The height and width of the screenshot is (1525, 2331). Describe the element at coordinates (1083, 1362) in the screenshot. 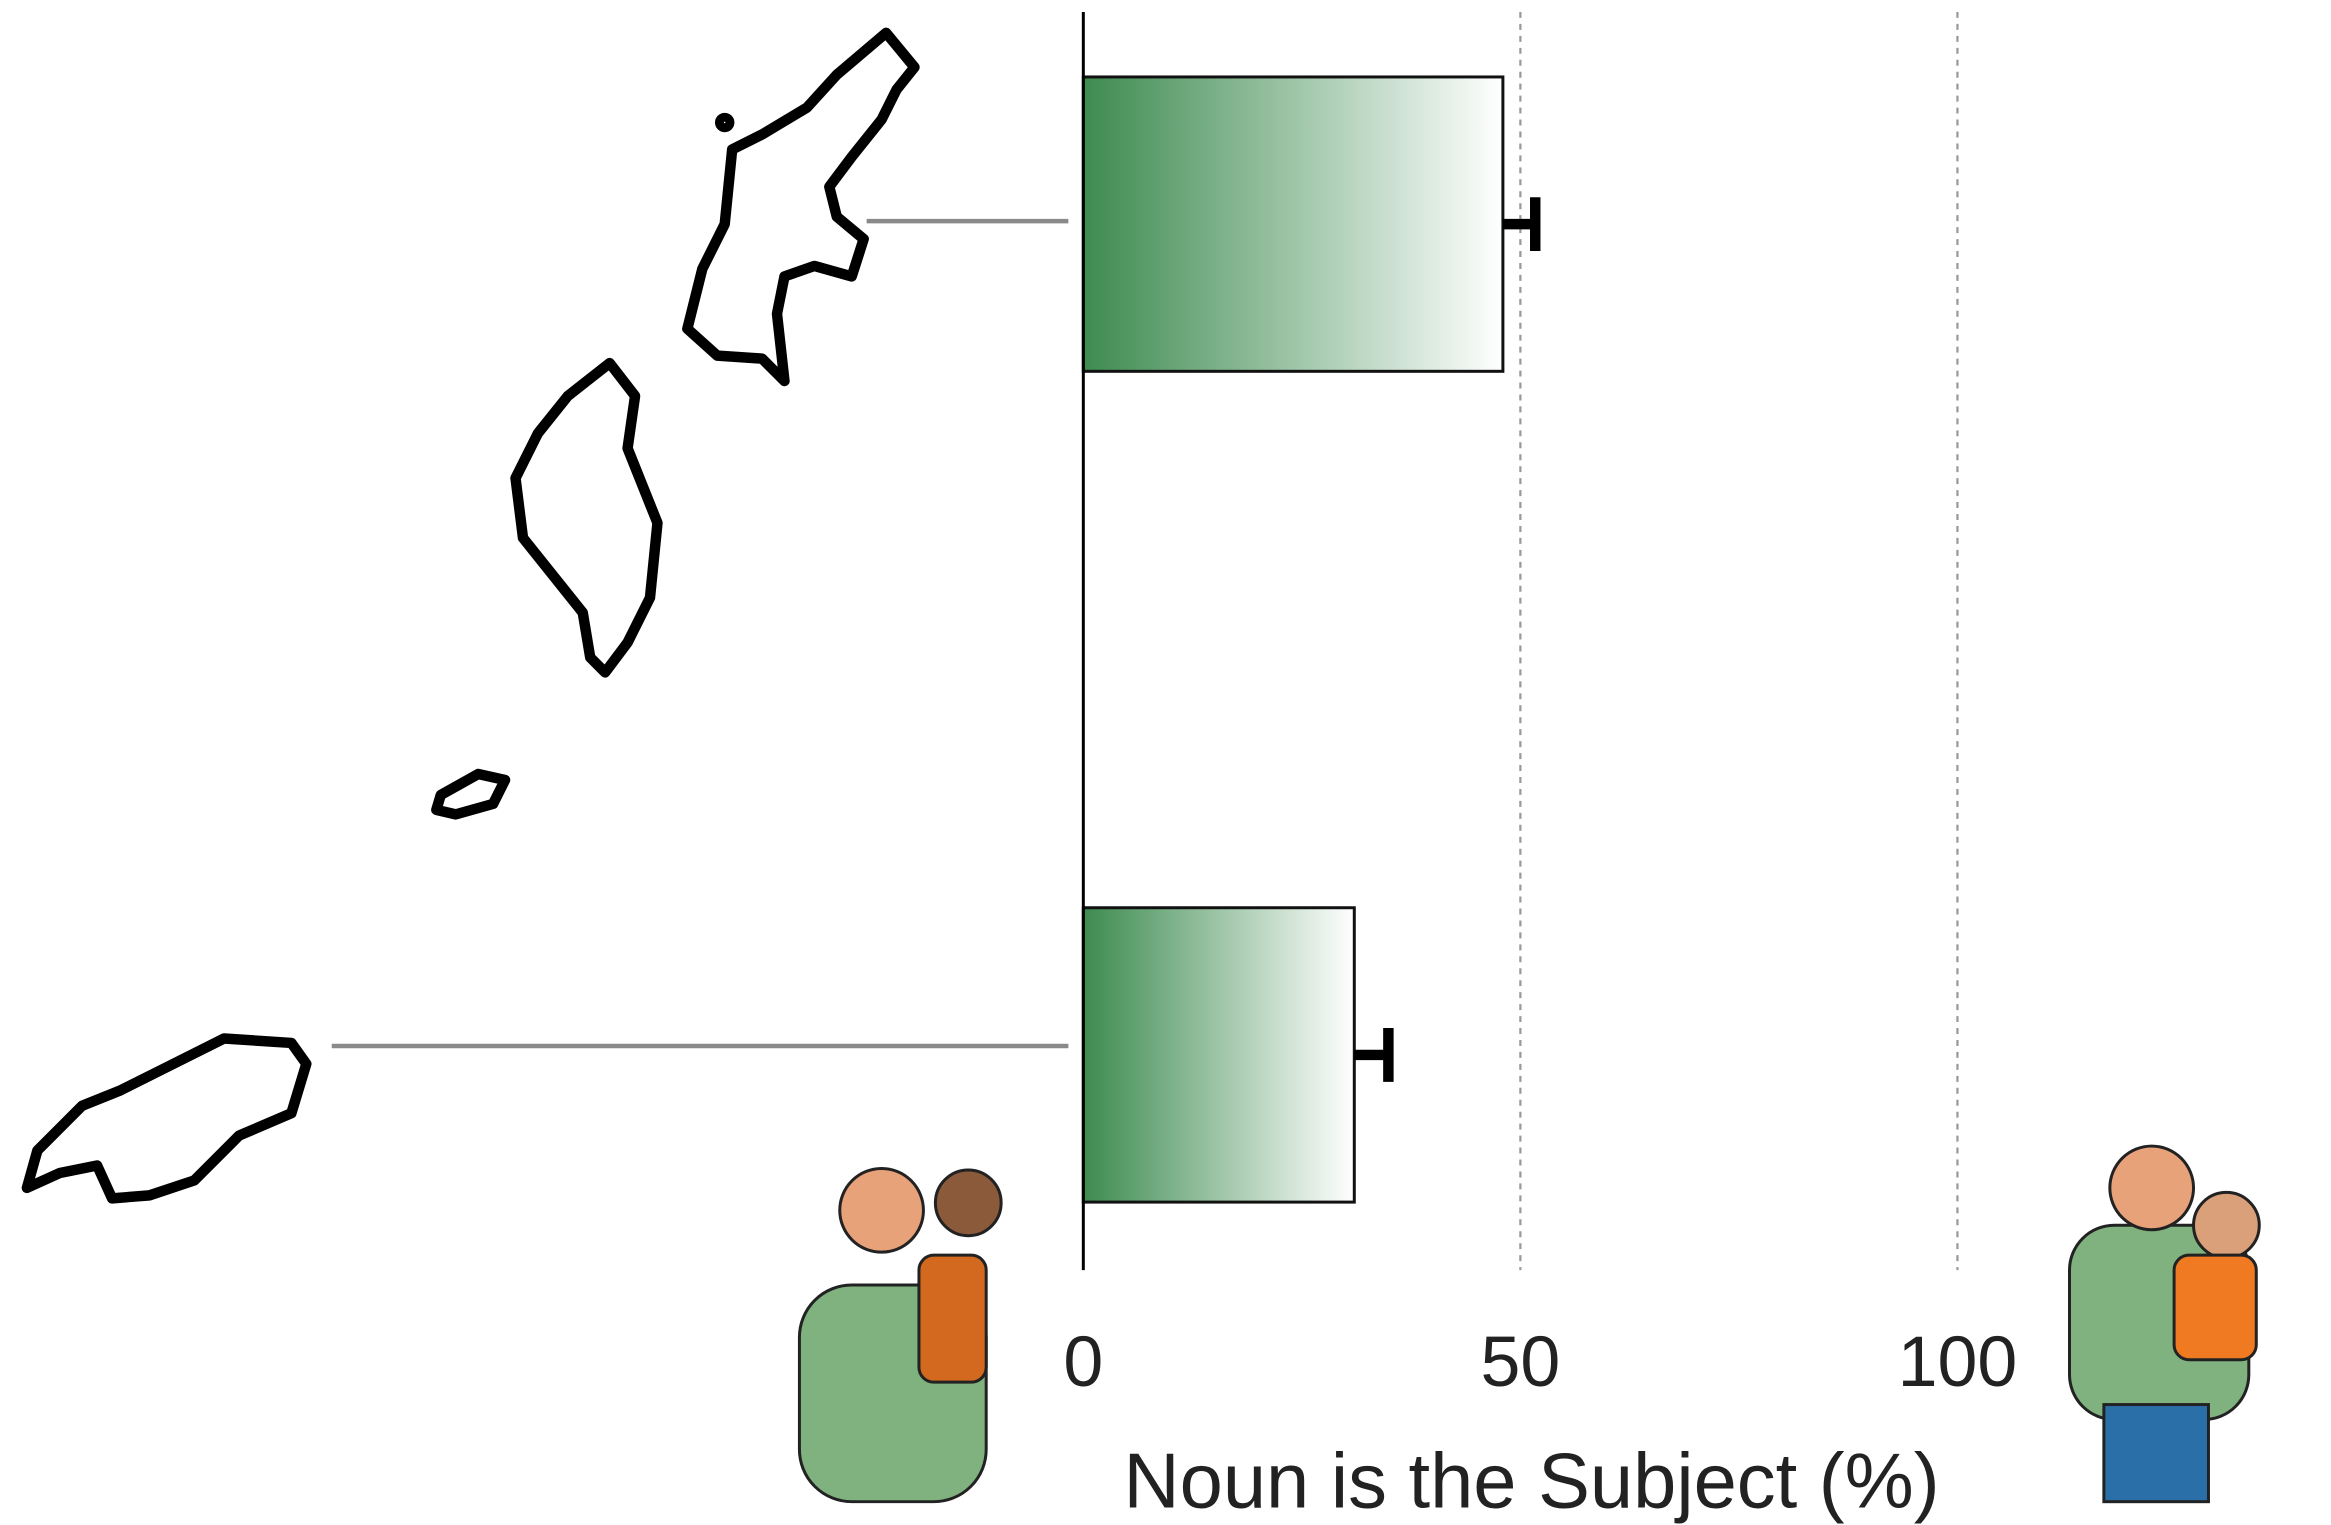

I see `x-tick-label: 0` at that location.